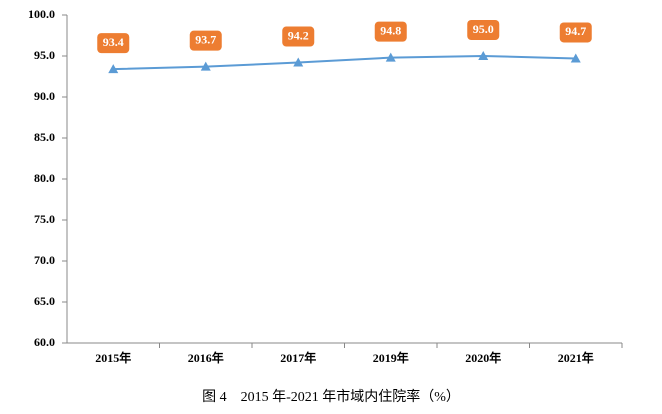 The image size is (662, 414). I want to click on y-tick-label: 85.0, so click(44, 137).